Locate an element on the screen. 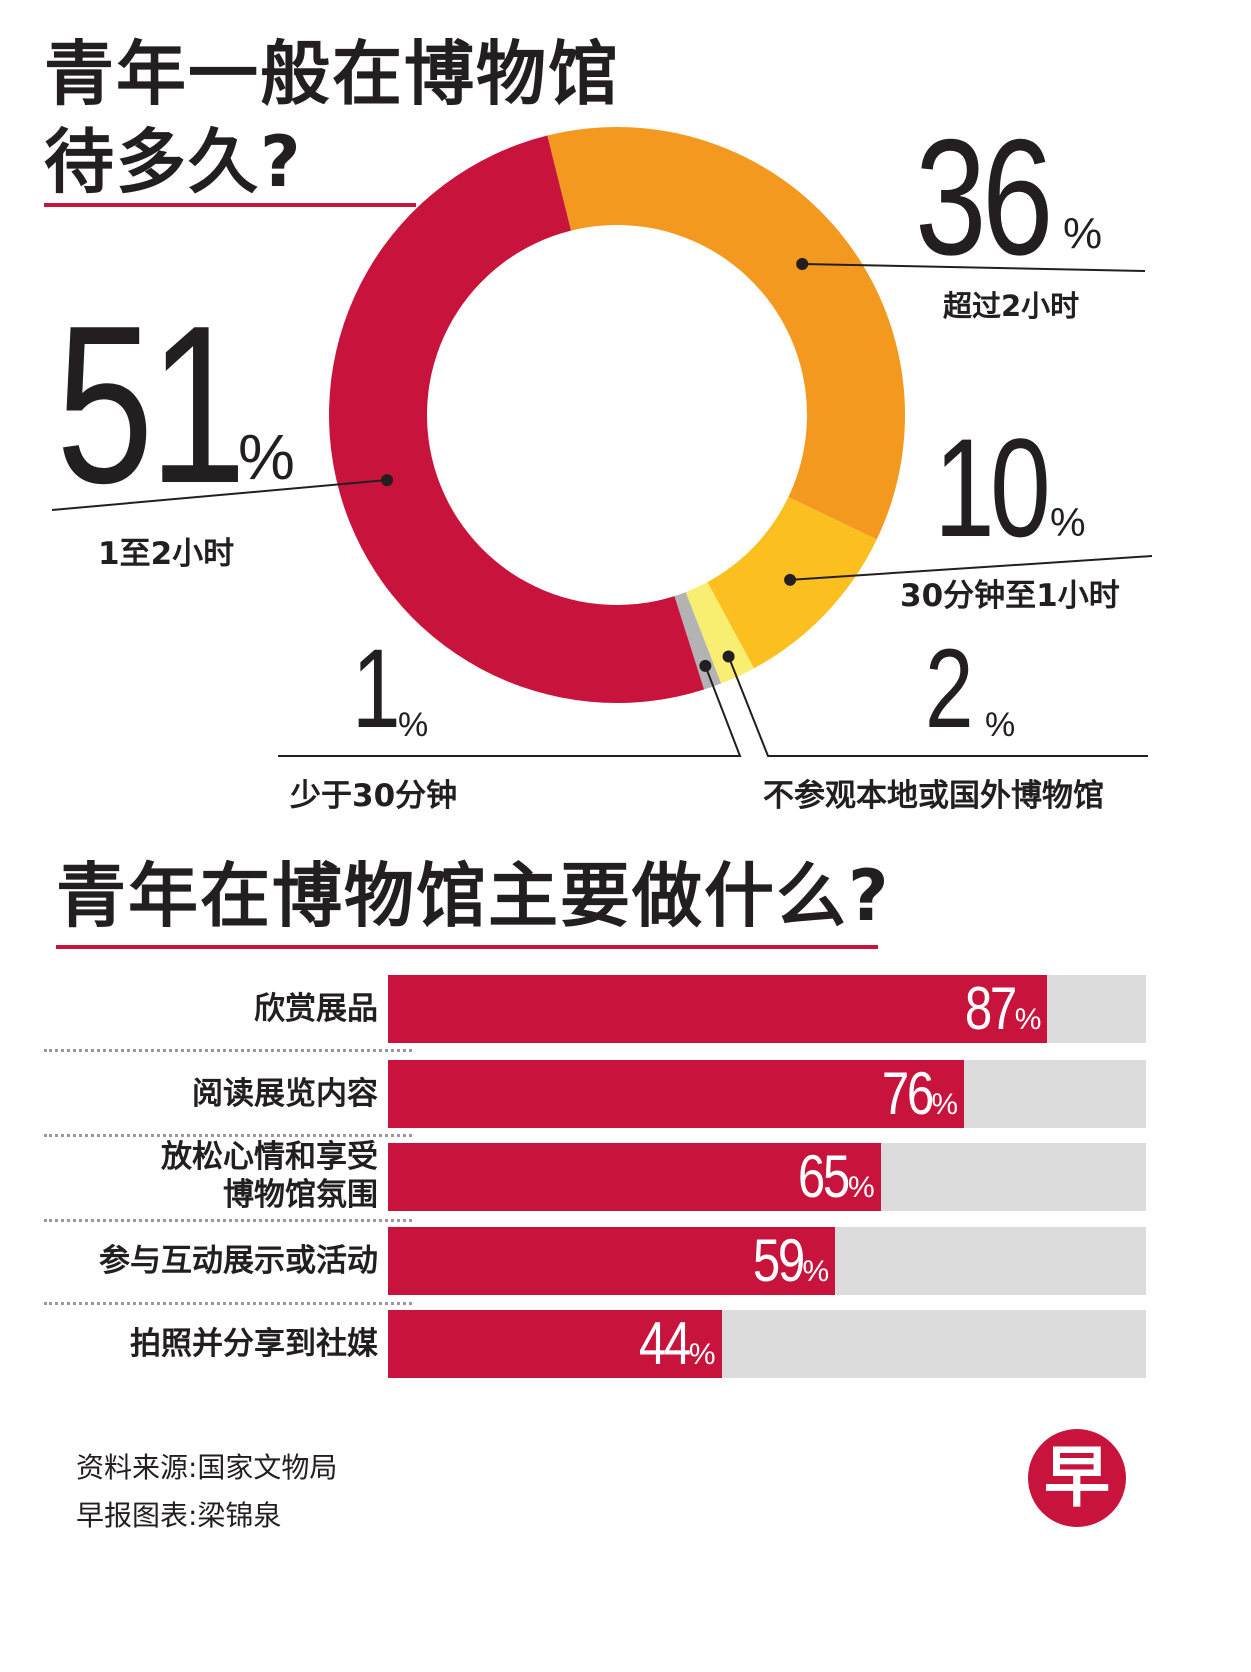 The image size is (1251, 1672). bar-label: 参与互动展示或活动 is located at coordinates (198, 1261).